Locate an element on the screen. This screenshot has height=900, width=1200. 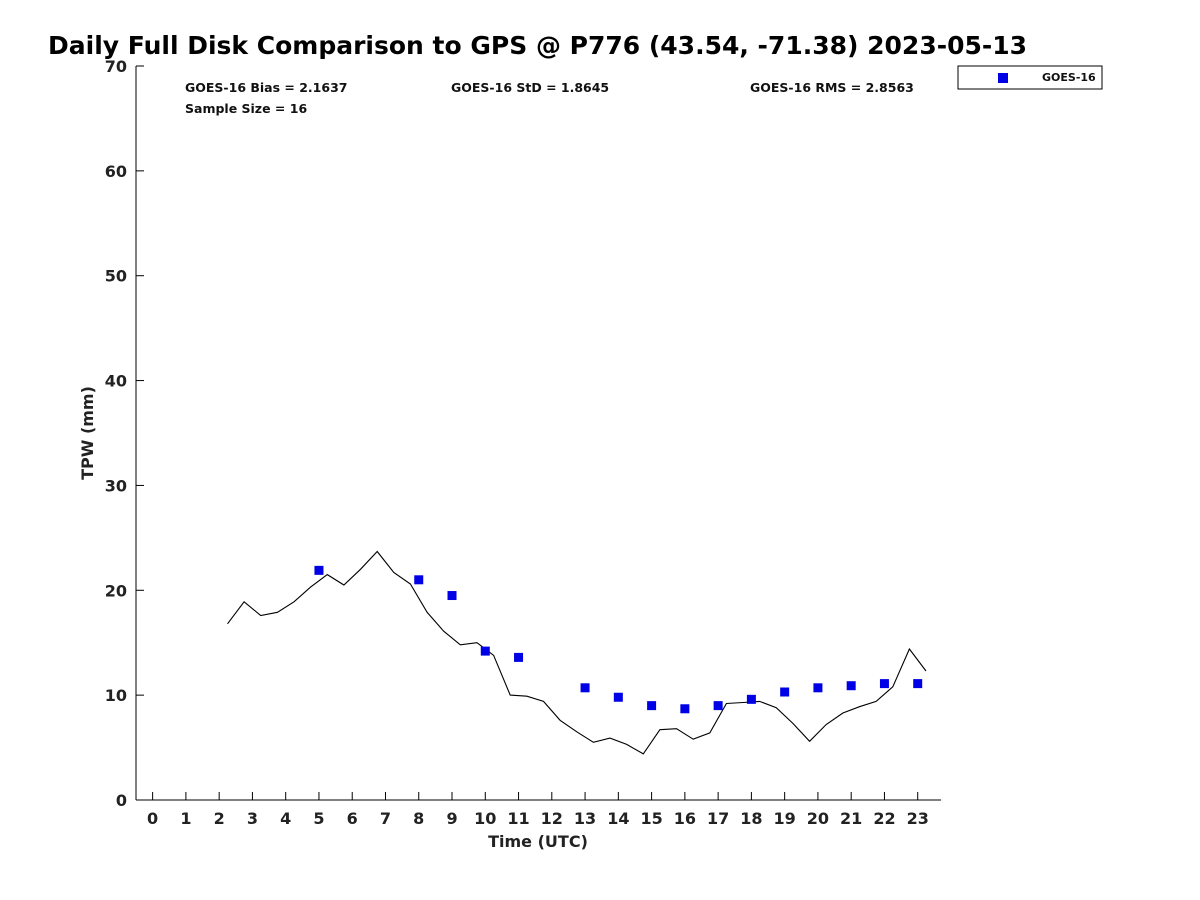
stat-sample-size: Sample Size = 16 is located at coordinates (246, 108).